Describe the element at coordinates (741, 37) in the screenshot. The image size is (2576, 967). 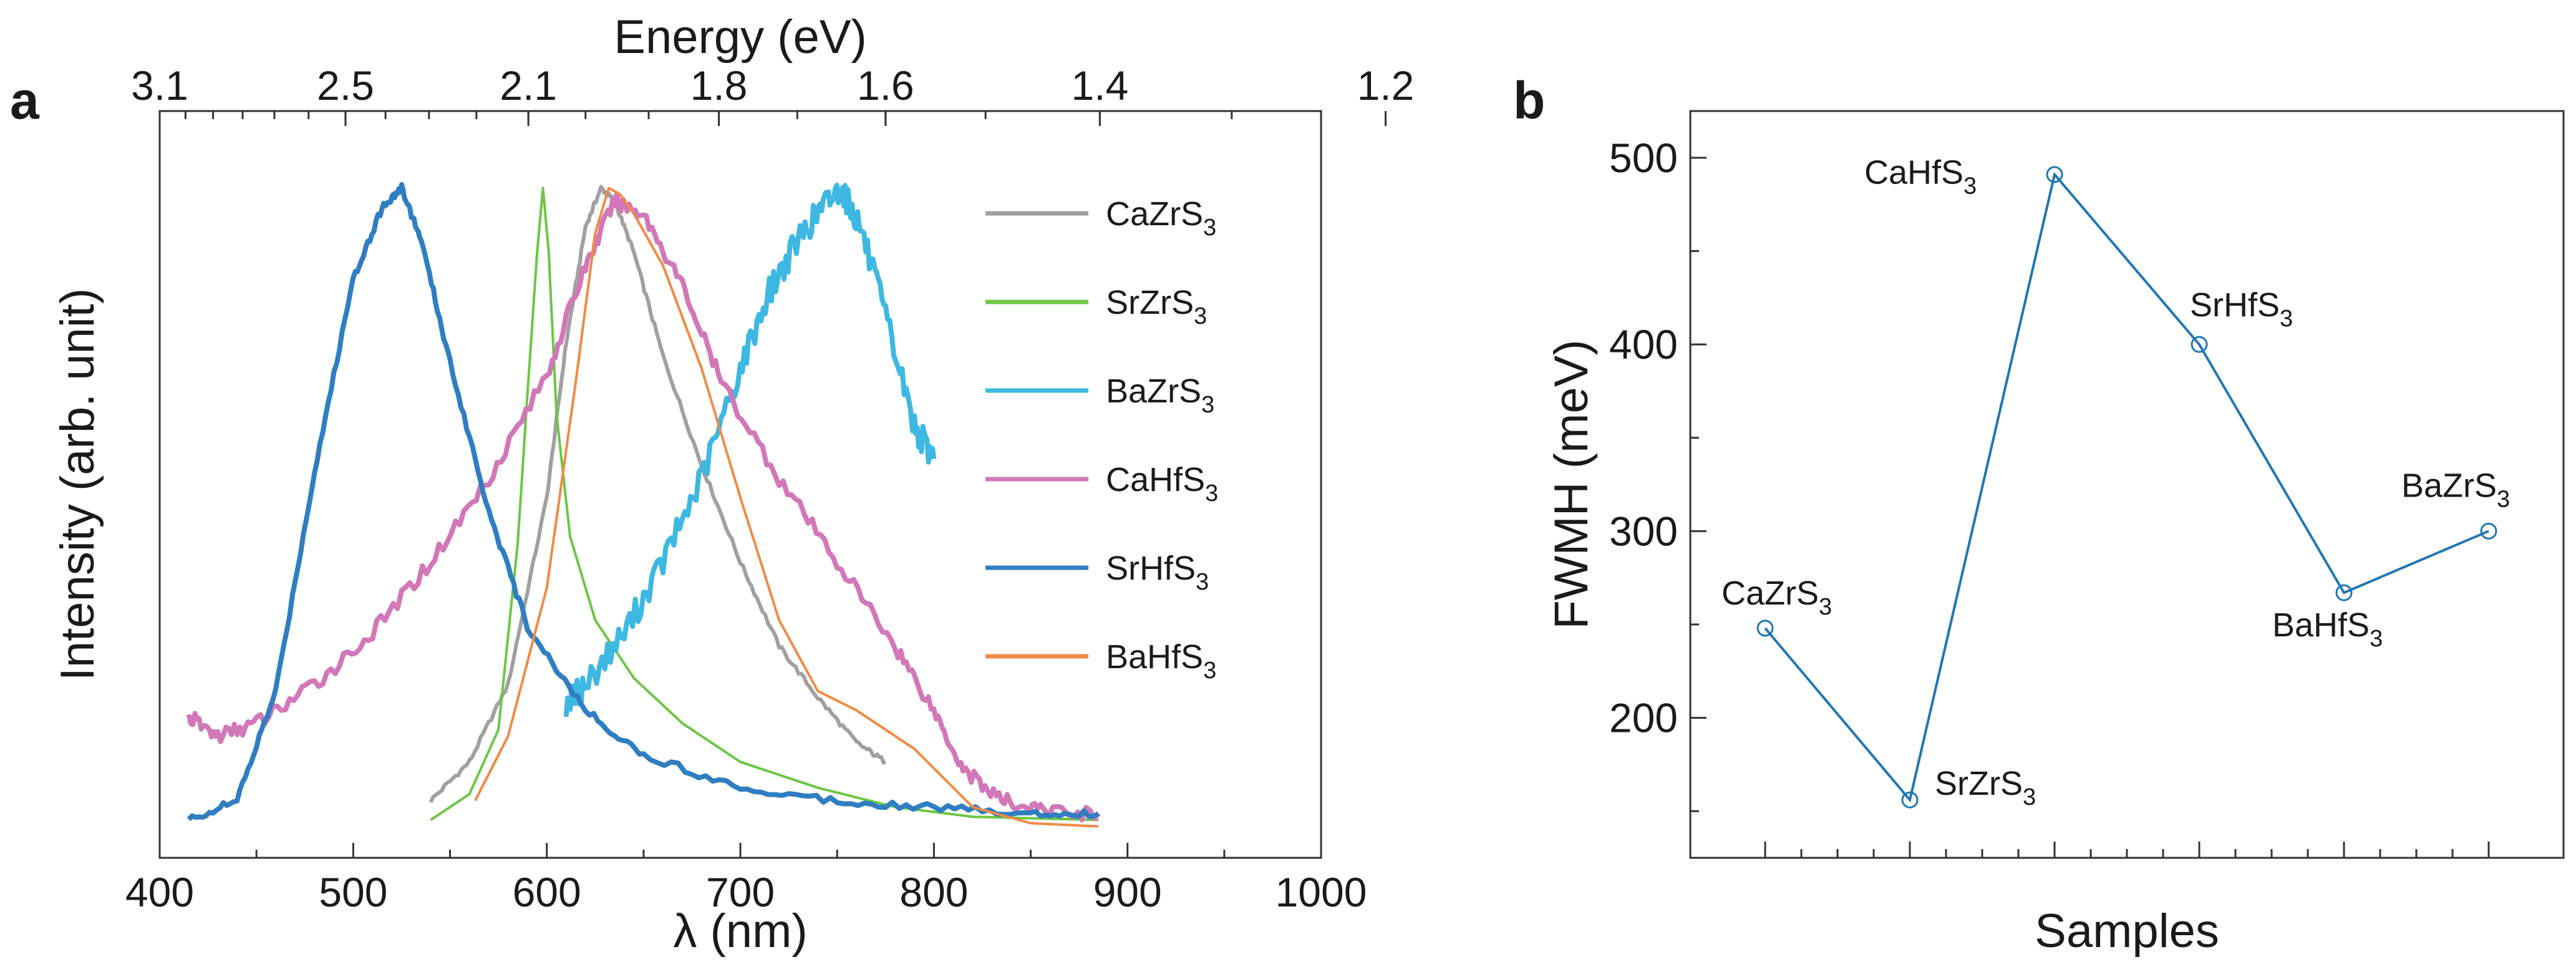
I see `top-axis-title: Energy (eV)` at that location.